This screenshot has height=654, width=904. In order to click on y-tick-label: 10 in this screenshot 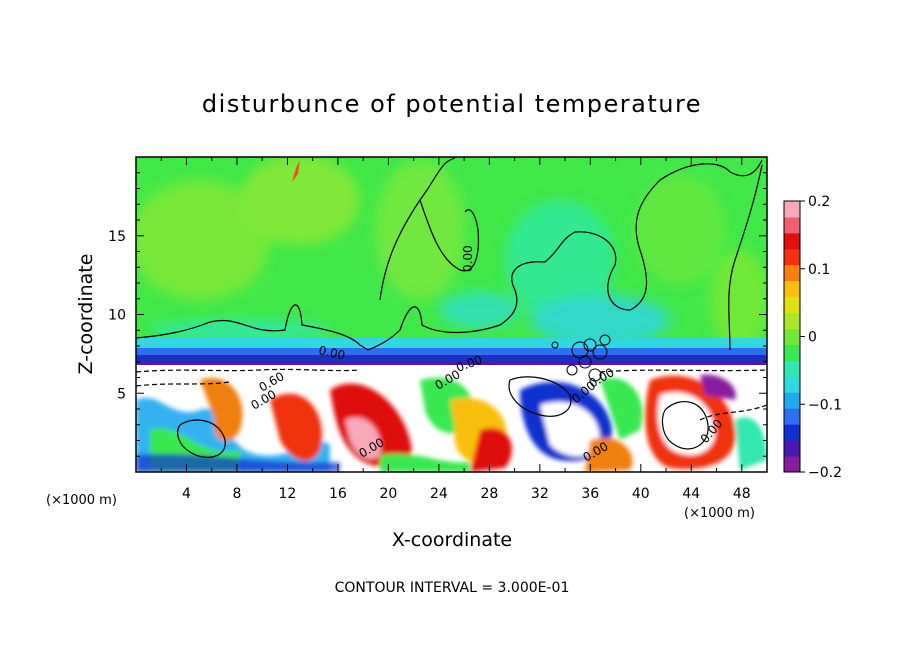, I will do `click(117, 316)`.